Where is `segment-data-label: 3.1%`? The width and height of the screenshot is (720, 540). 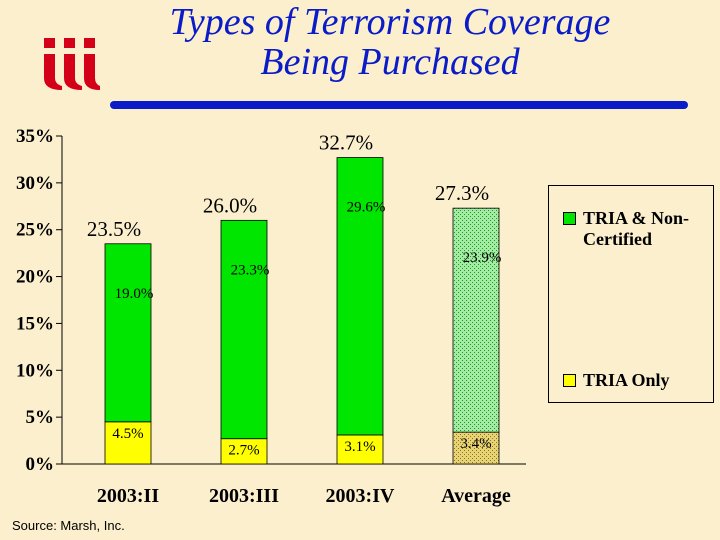
segment-data-label: 3.1% is located at coordinates (359, 447).